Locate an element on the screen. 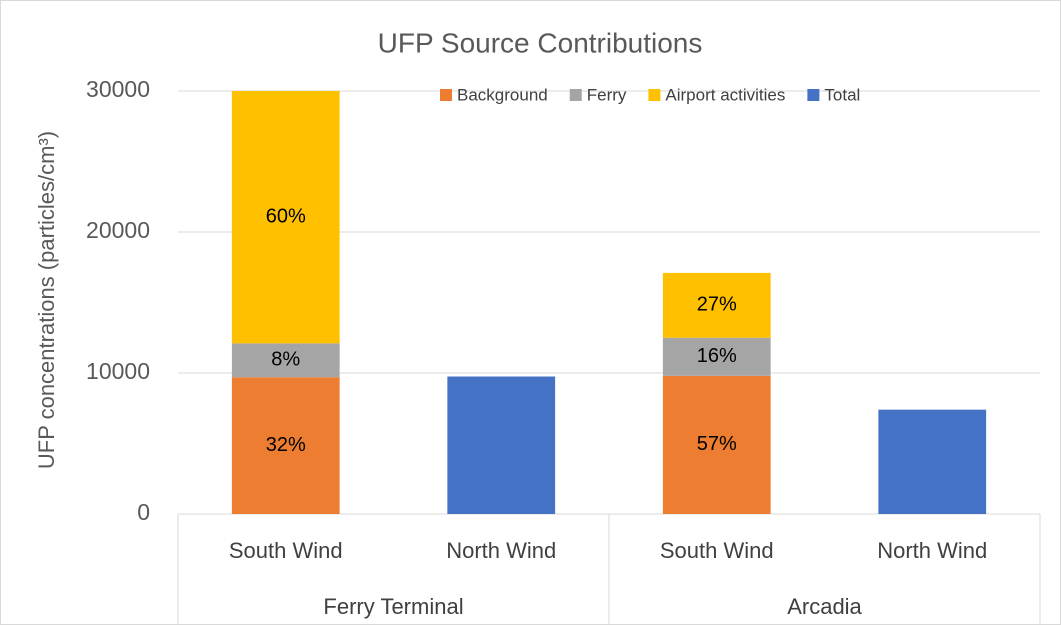  legend-label: Airport activities is located at coordinates (725, 94).